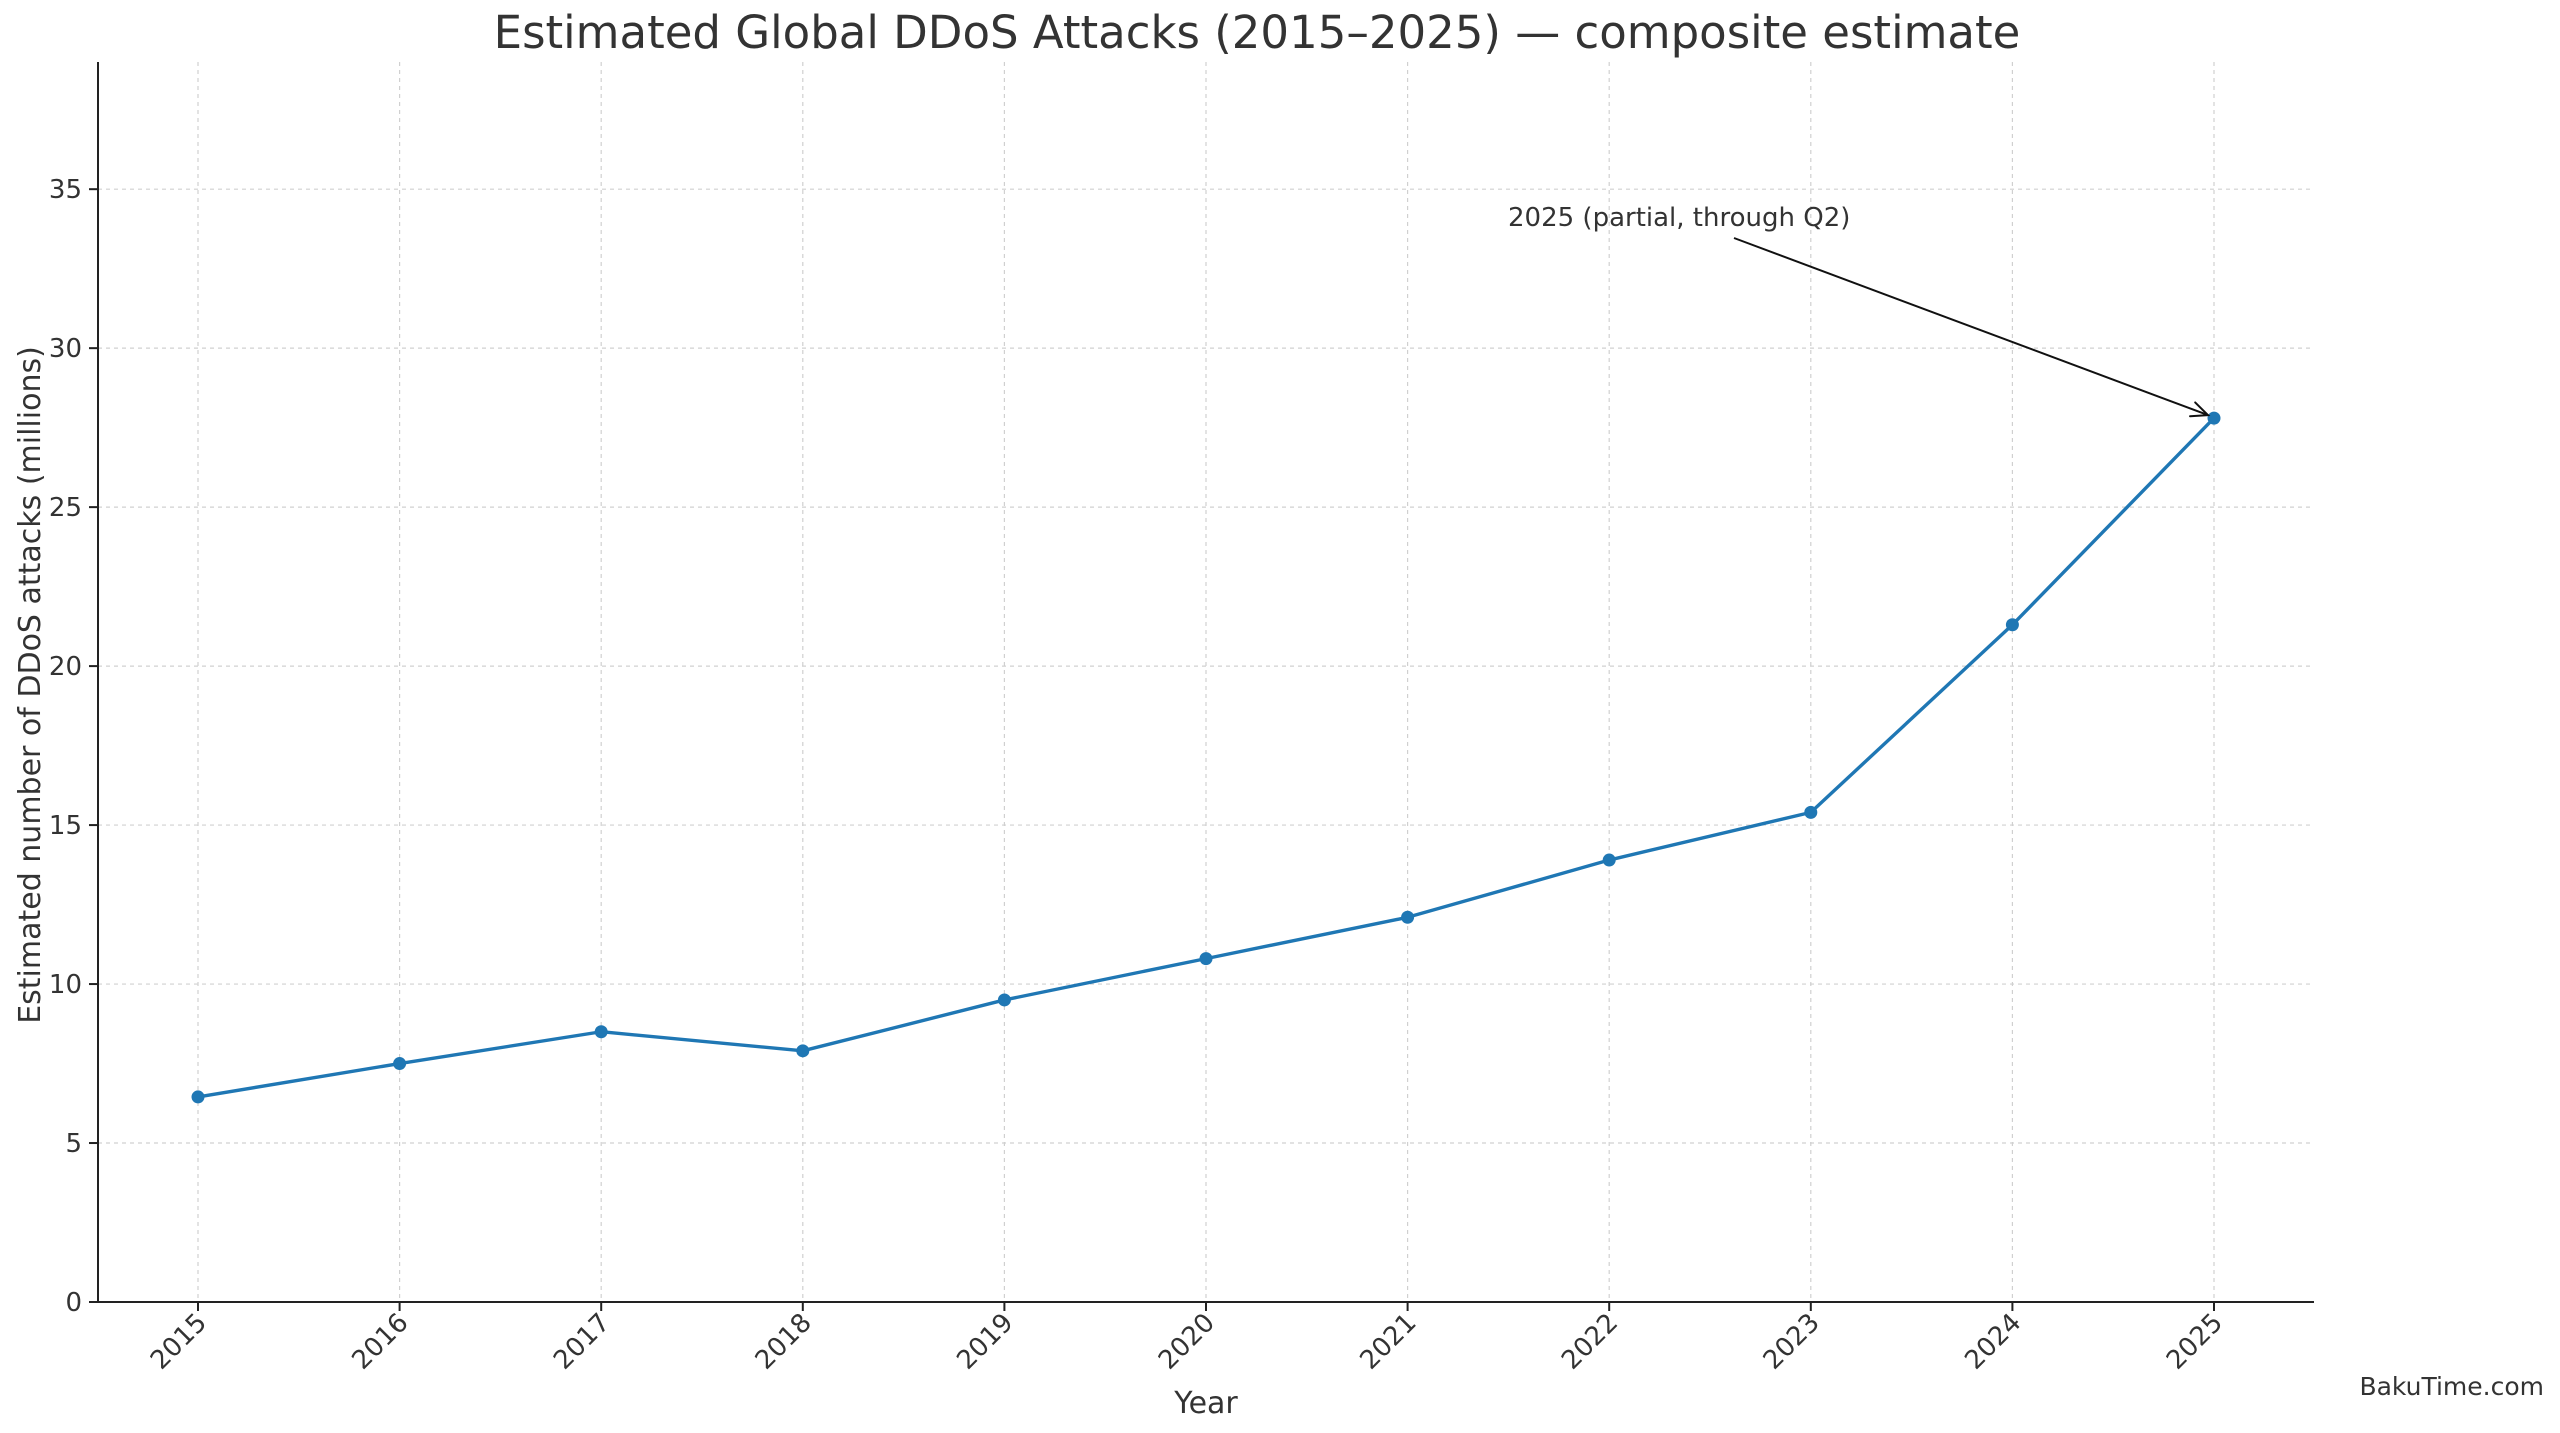 The width and height of the screenshot is (2560, 1433). What do you see at coordinates (1679, 218) in the screenshot?
I see `annotation-text: 2025 (partial, through Q2)` at bounding box center [1679, 218].